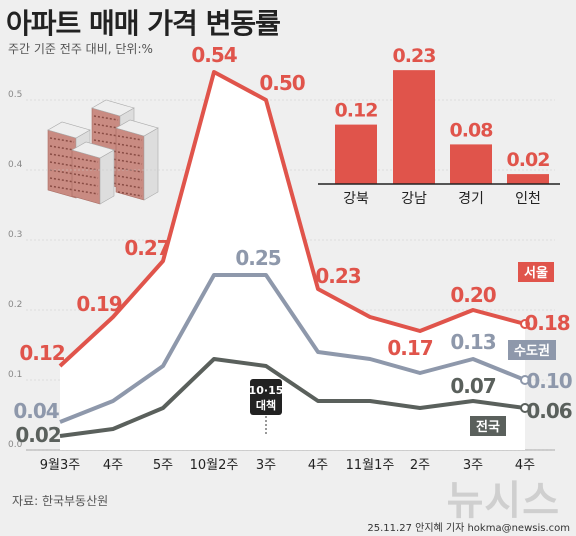 This screenshot has width=576, height=536. I want to click on seoul-value-label: 0.27, so click(146, 248).